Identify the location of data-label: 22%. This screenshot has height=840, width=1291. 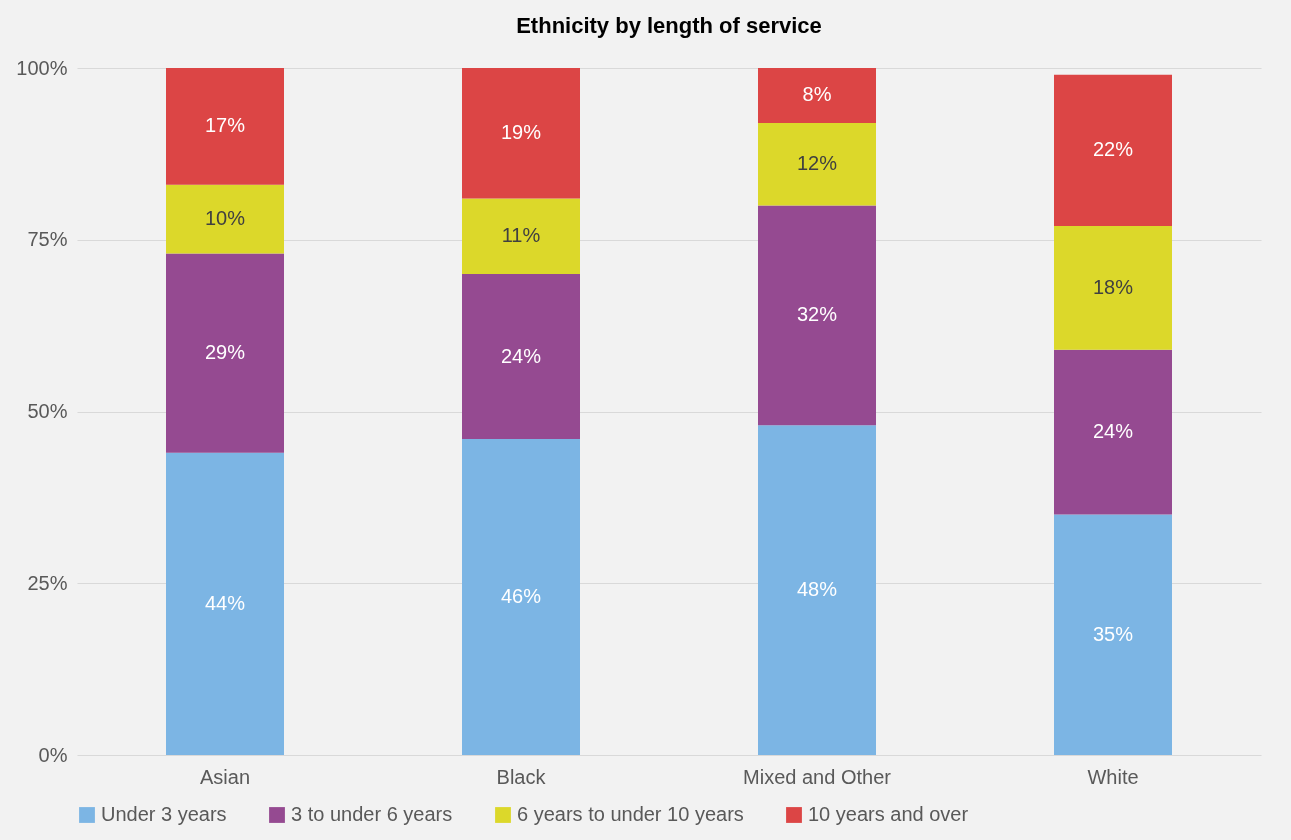
(1113, 149).